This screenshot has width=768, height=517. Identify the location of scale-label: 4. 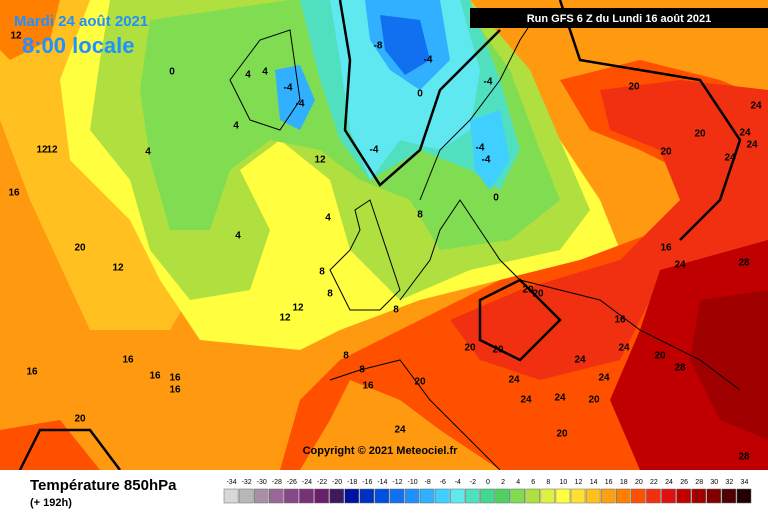
(518, 482).